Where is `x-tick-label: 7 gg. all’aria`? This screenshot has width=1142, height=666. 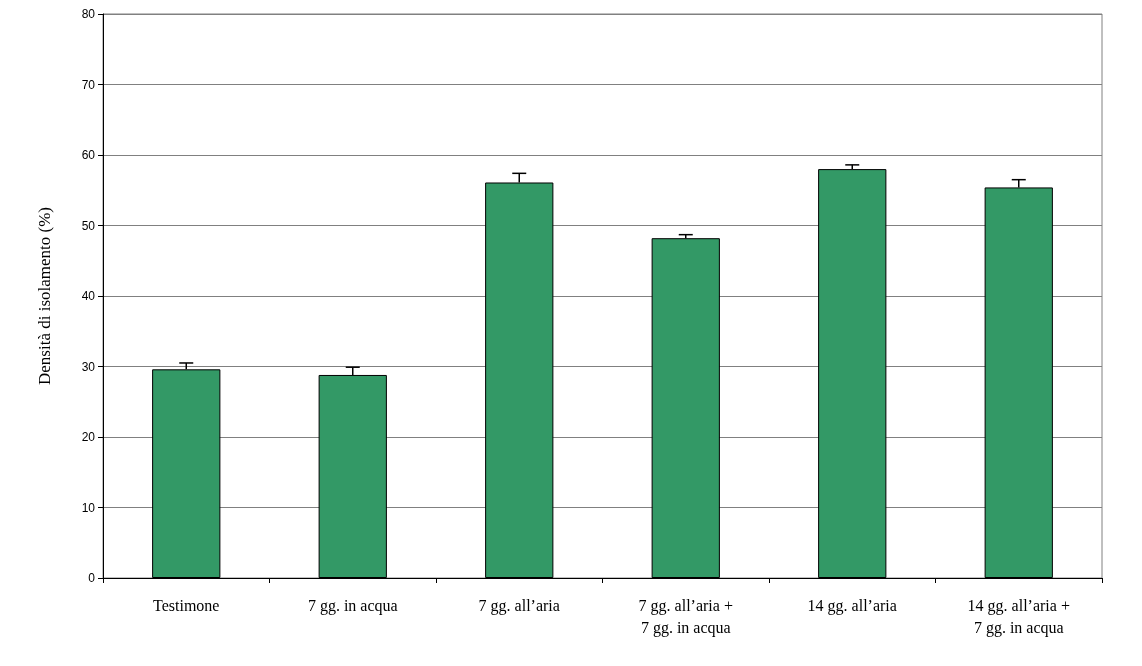
x-tick-label: 7 gg. all’aria is located at coordinates (519, 605).